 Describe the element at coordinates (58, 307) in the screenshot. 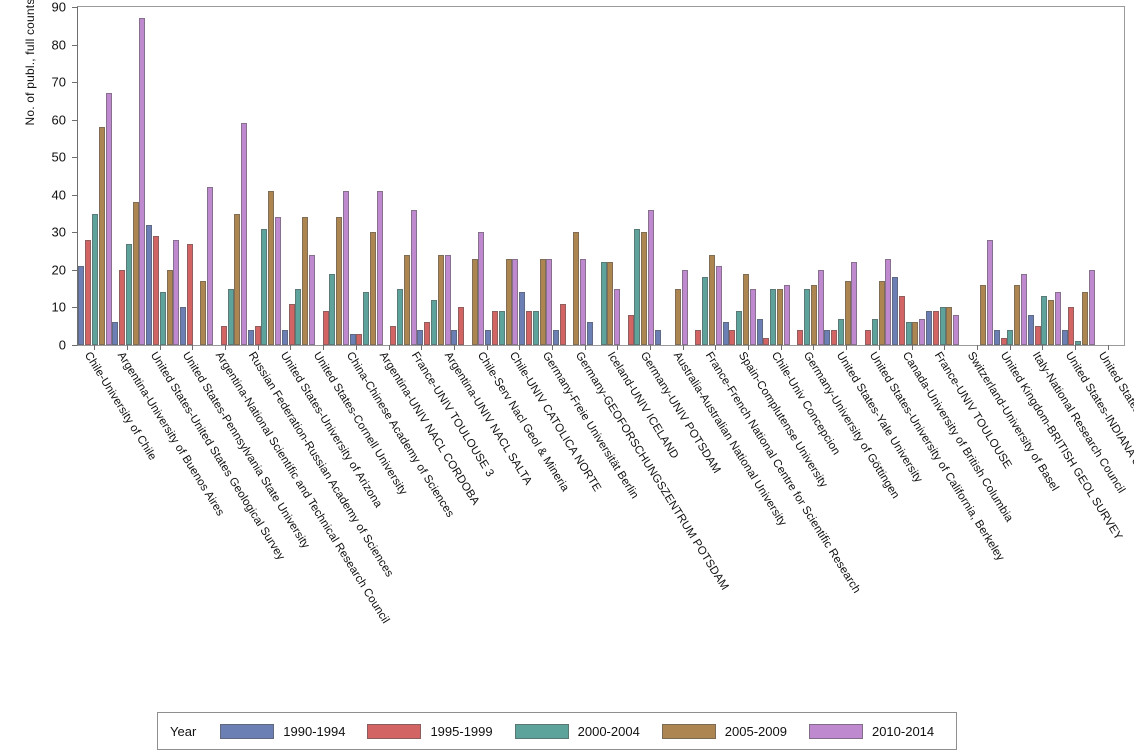

I see `y-tick-label: 10` at that location.